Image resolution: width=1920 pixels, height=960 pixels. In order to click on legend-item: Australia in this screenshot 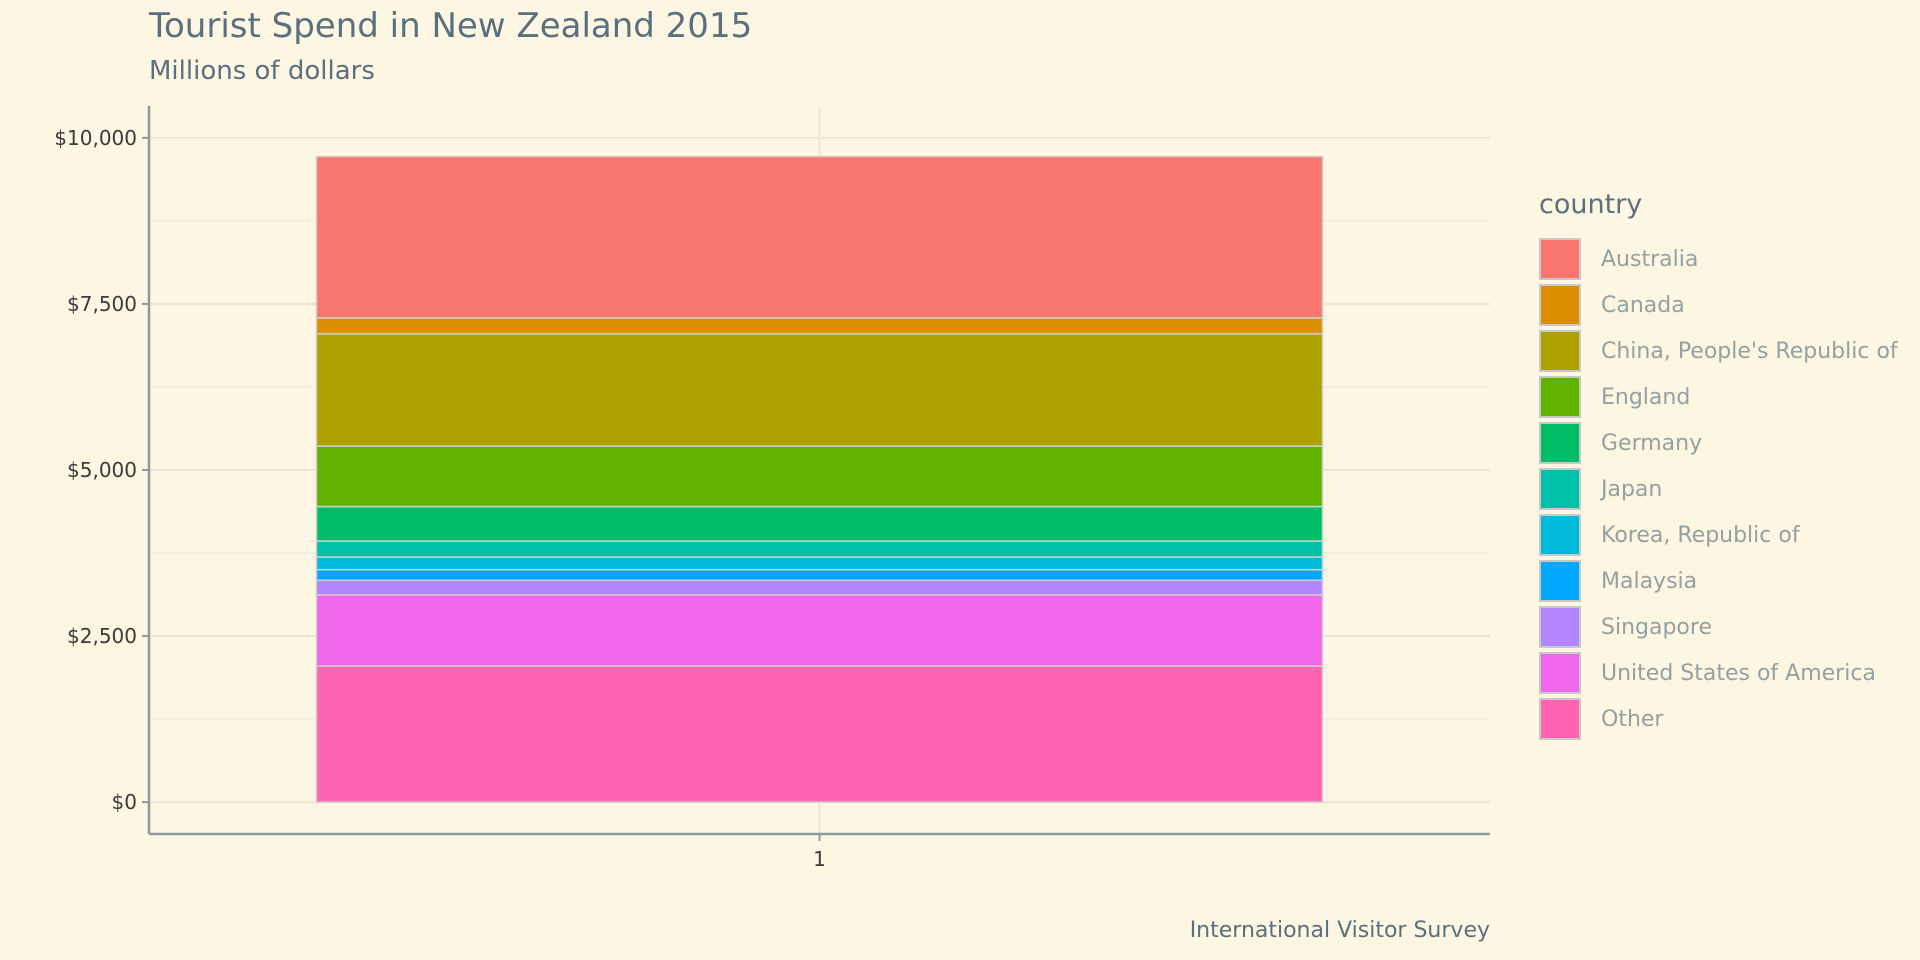, I will do `click(1718, 259)`.